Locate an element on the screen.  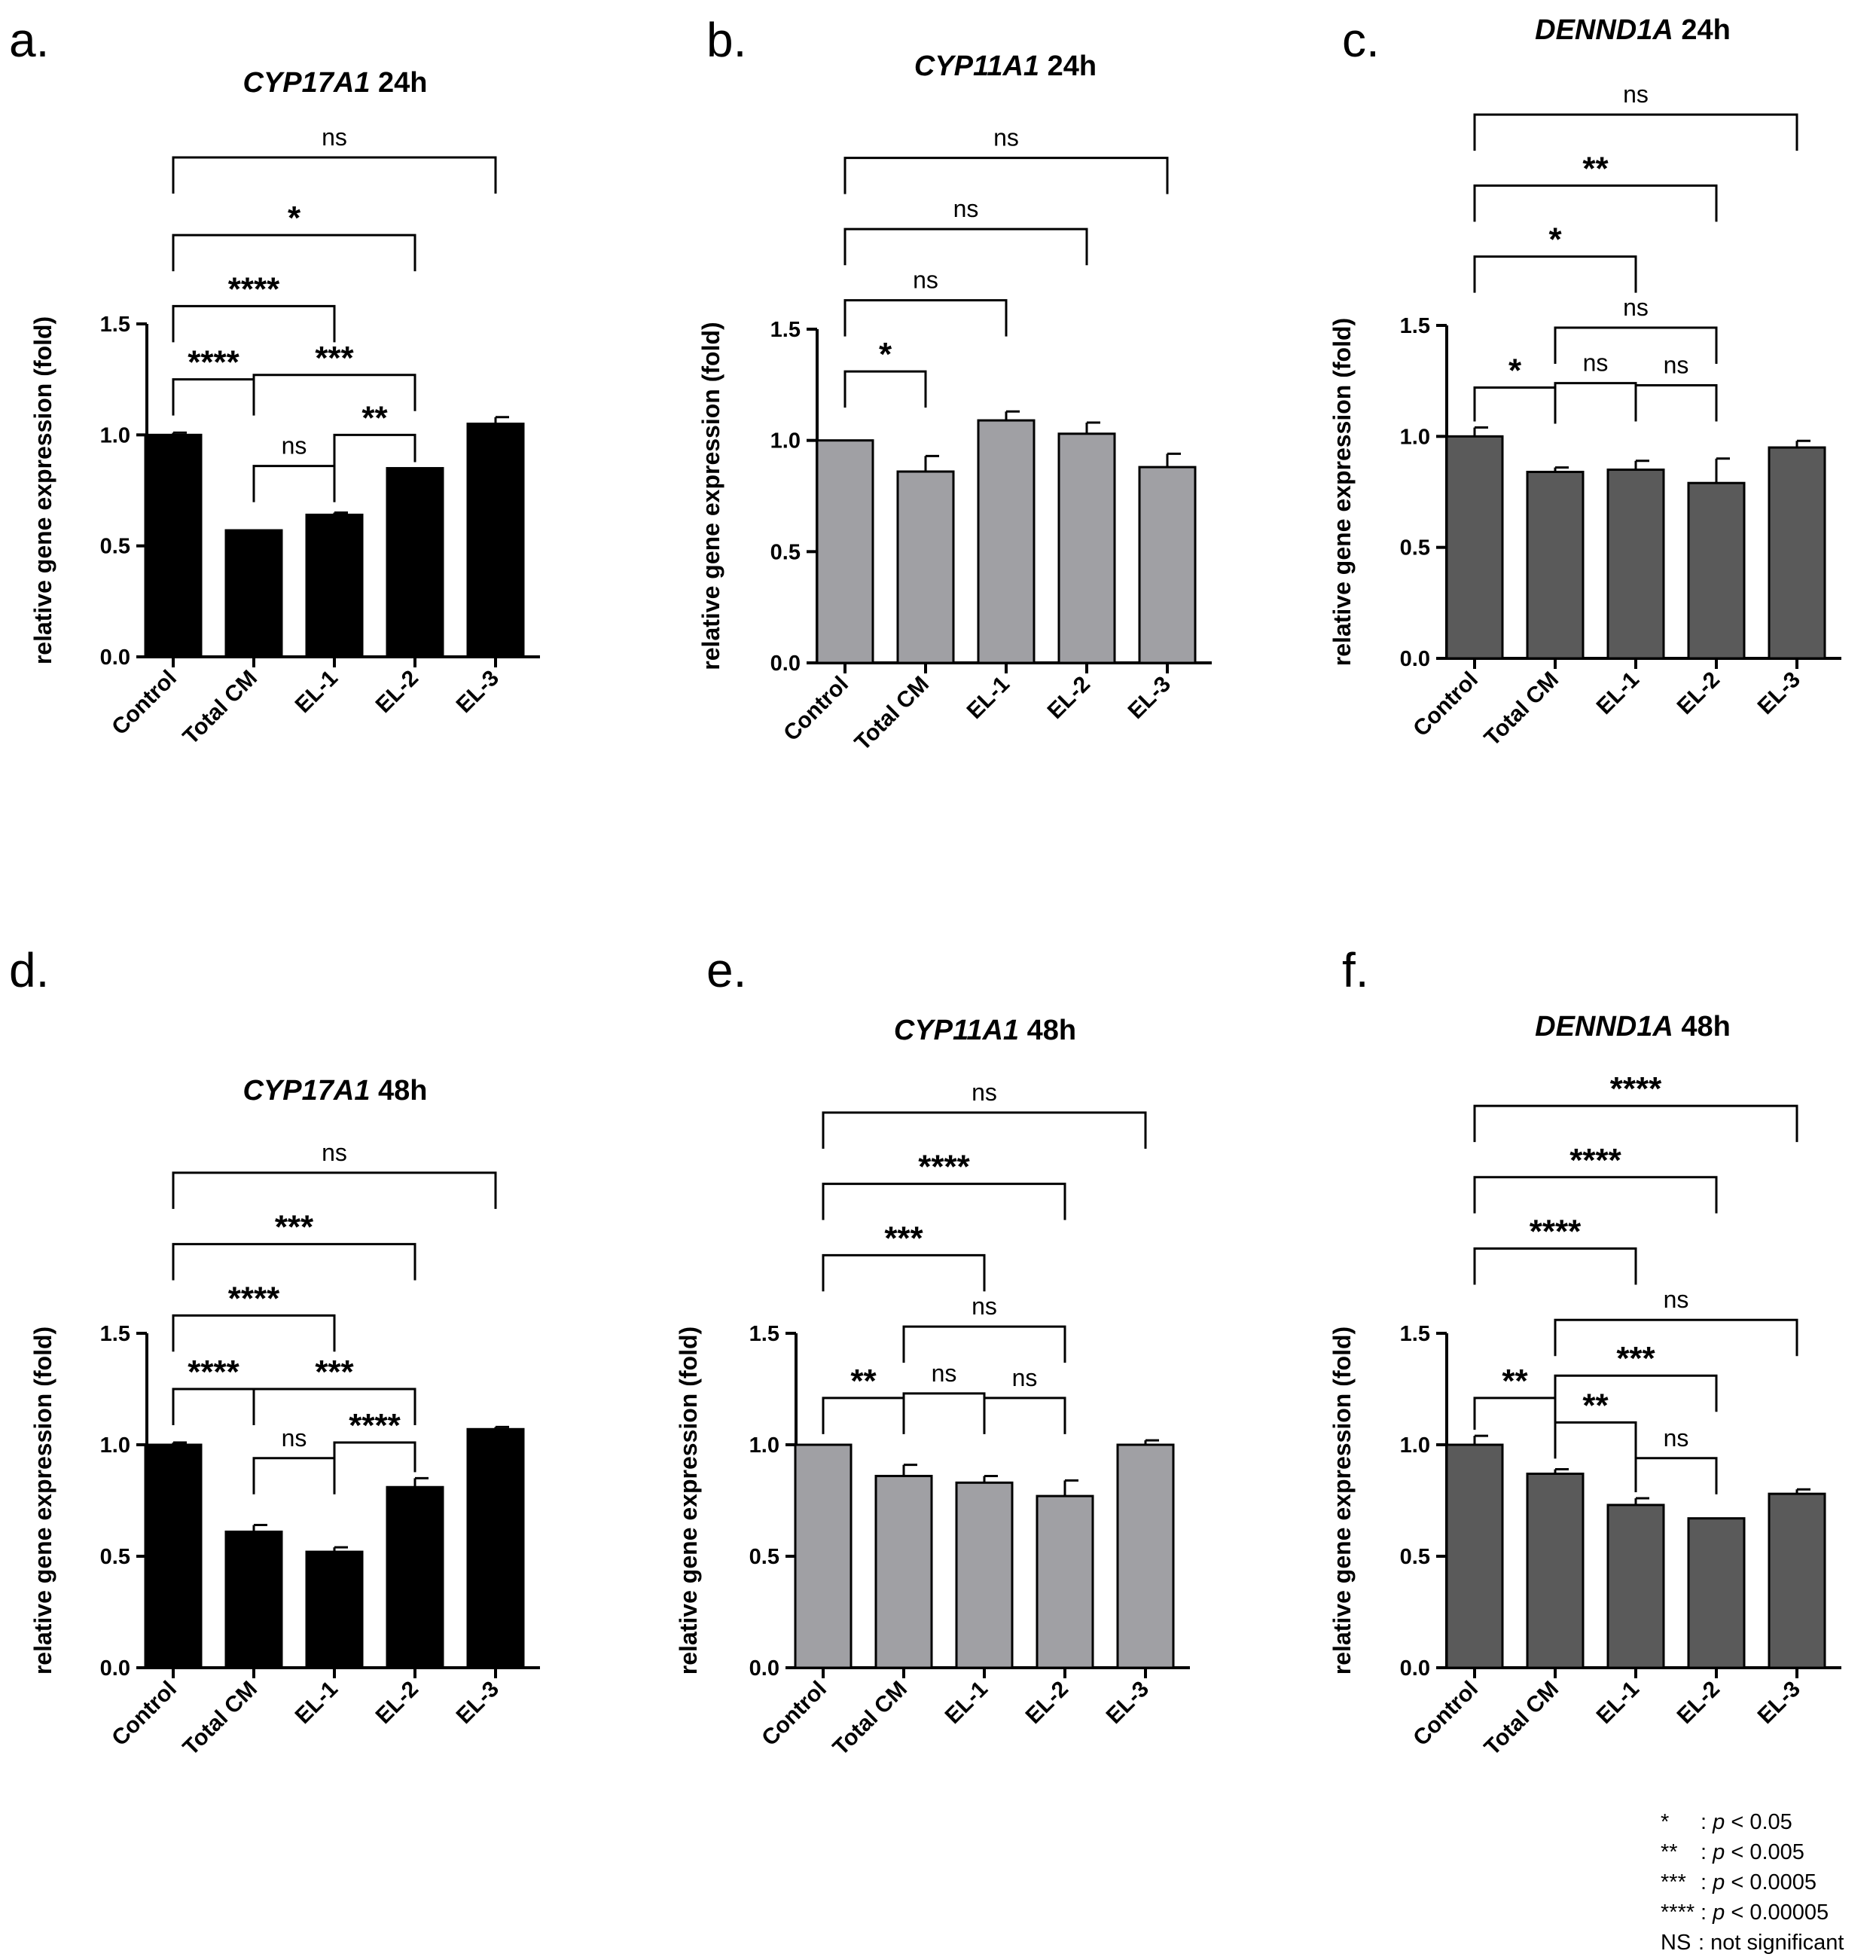
title-time: 48h is located at coordinates (1047, 1030).